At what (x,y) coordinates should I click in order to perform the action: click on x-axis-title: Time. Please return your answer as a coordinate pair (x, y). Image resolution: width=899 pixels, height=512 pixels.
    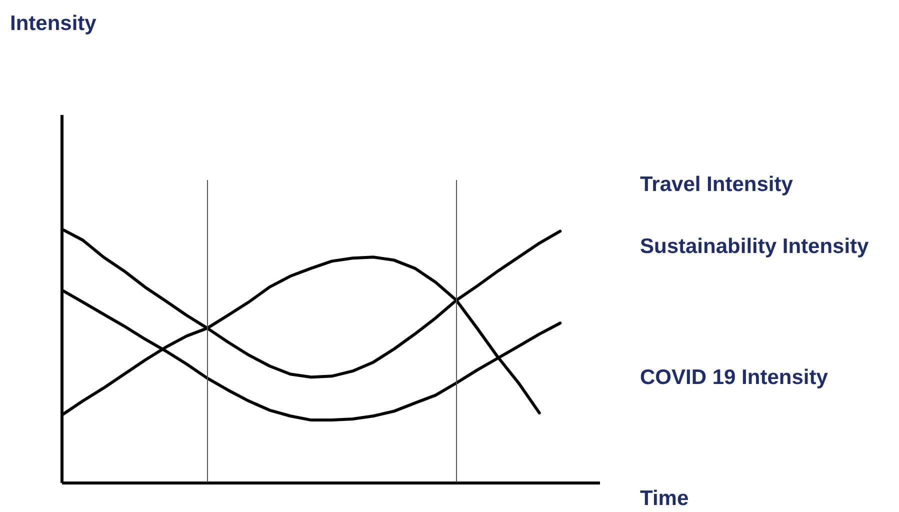
    Looking at the image, I should click on (664, 499).